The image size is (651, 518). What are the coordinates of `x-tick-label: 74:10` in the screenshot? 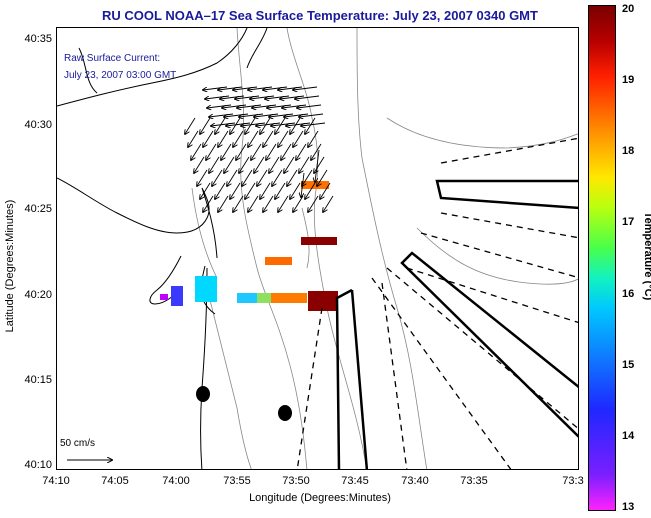 It's located at (56, 481).